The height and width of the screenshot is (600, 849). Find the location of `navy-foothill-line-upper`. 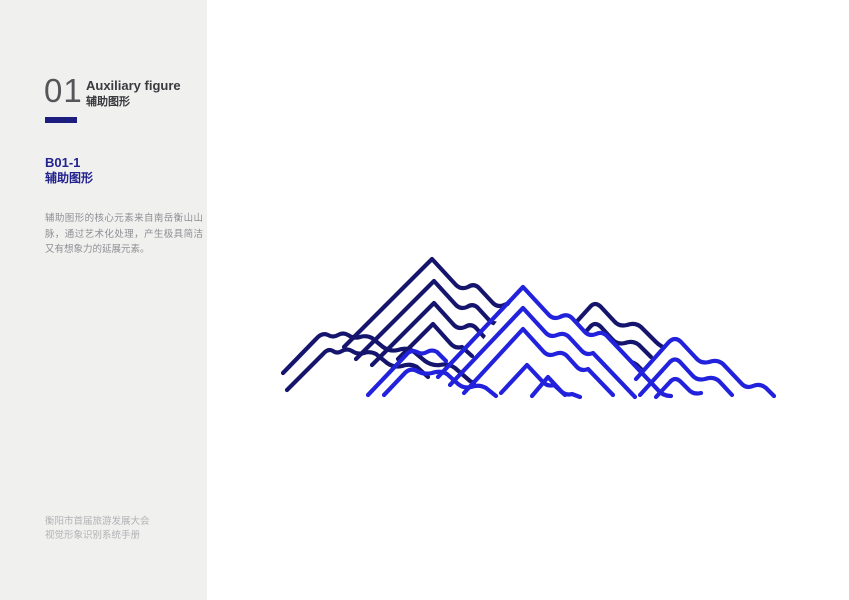

navy-foothill-line-upper is located at coordinates (380, 358).